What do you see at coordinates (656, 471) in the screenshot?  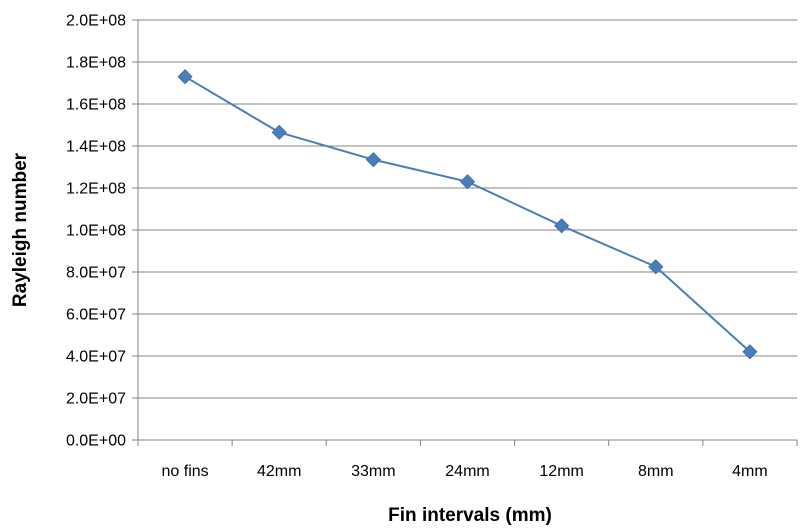 I see `x-tick-label: 8mm` at bounding box center [656, 471].